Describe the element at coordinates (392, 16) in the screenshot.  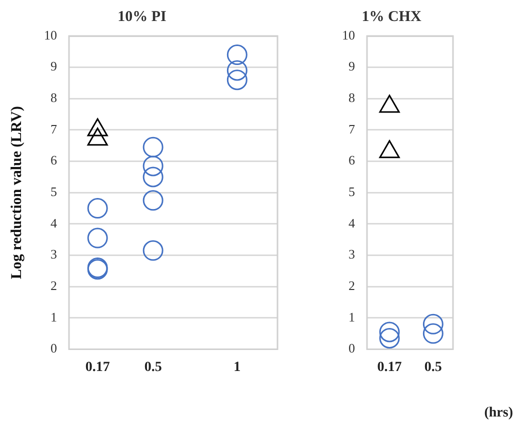
I see `chart-title: 1% CHX` at that location.